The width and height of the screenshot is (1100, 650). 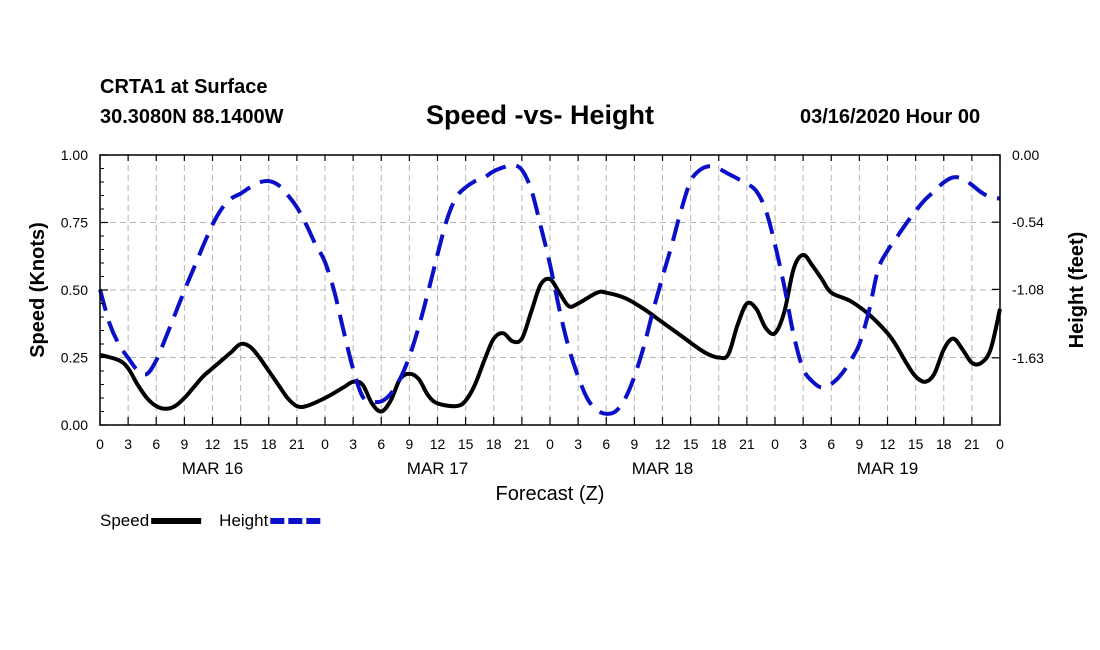 I want to click on right-axis-title: Height (feet), so click(x=1077, y=290).